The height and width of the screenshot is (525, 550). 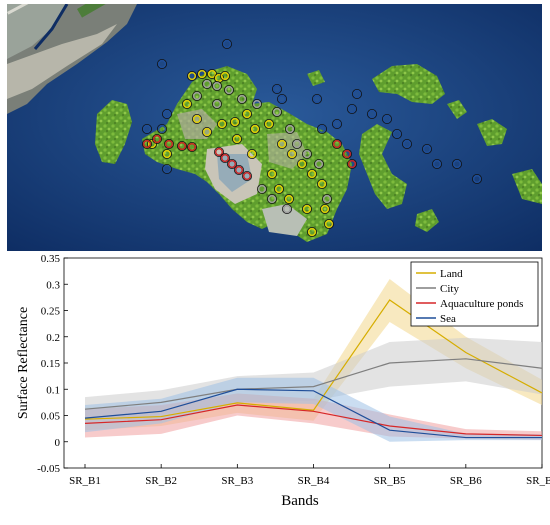 I want to click on y-tick-label: 0, so click(x=58, y=443).